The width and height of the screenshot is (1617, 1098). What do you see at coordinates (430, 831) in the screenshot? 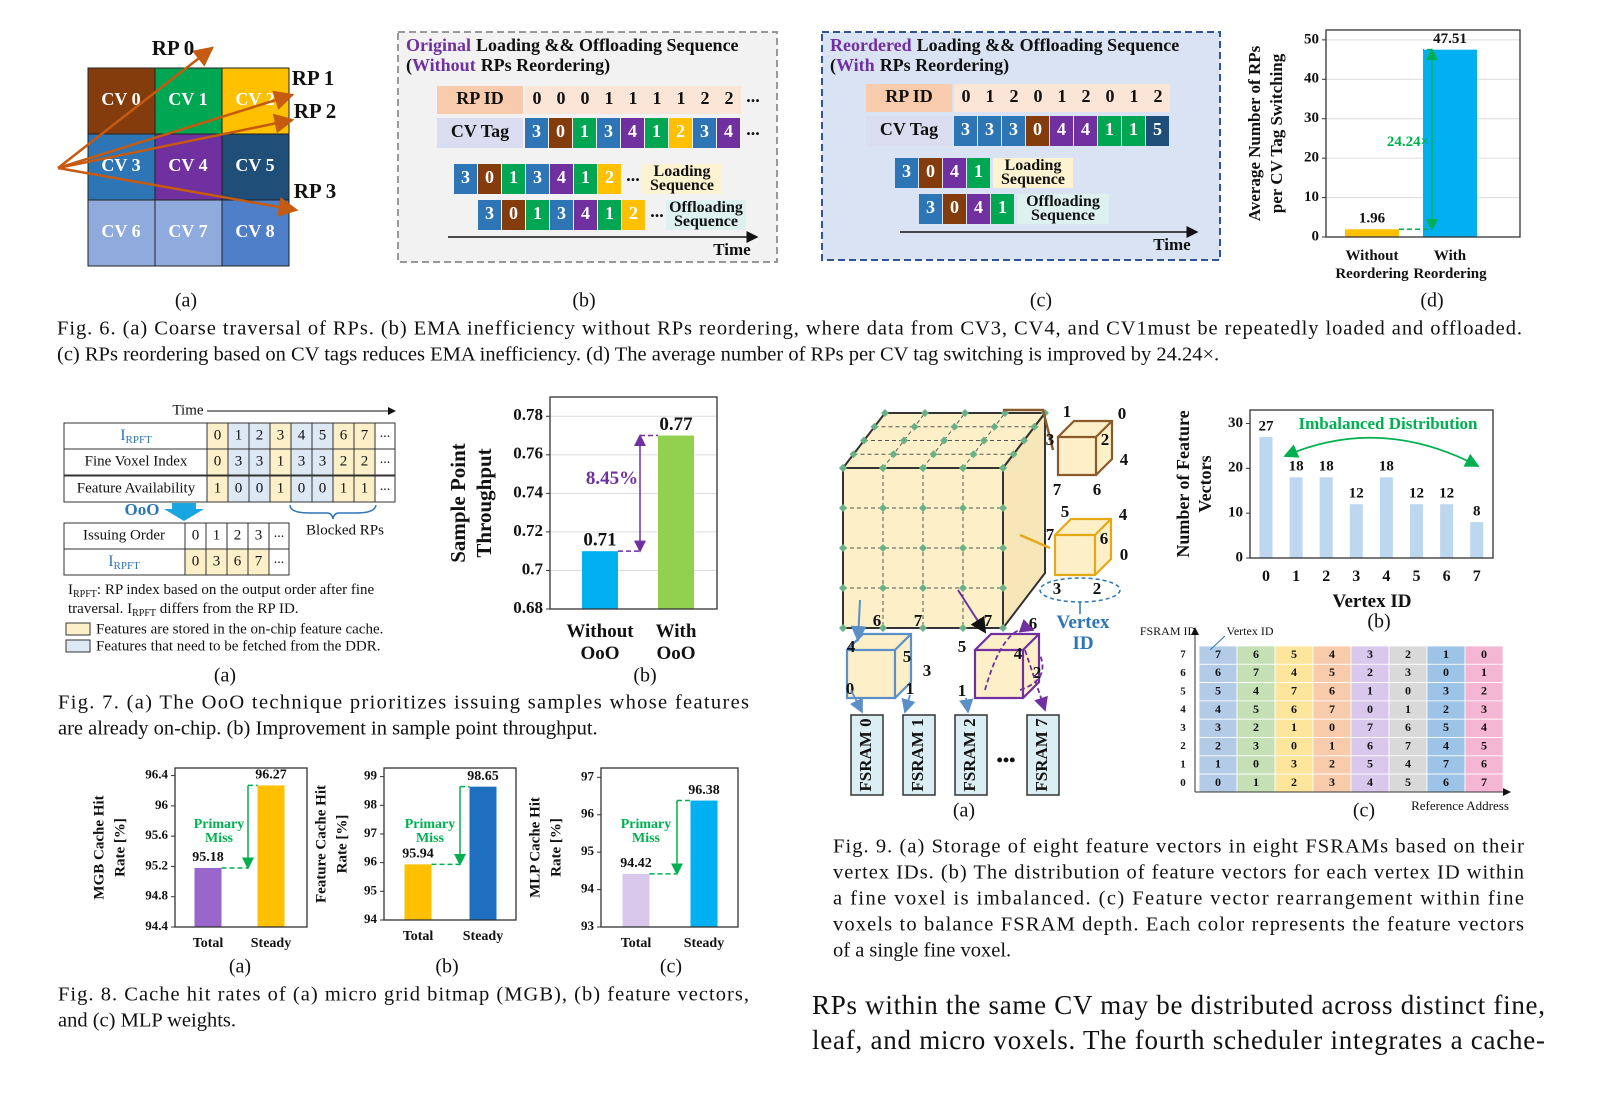
I see `annotation: Primary Miss` at bounding box center [430, 831].